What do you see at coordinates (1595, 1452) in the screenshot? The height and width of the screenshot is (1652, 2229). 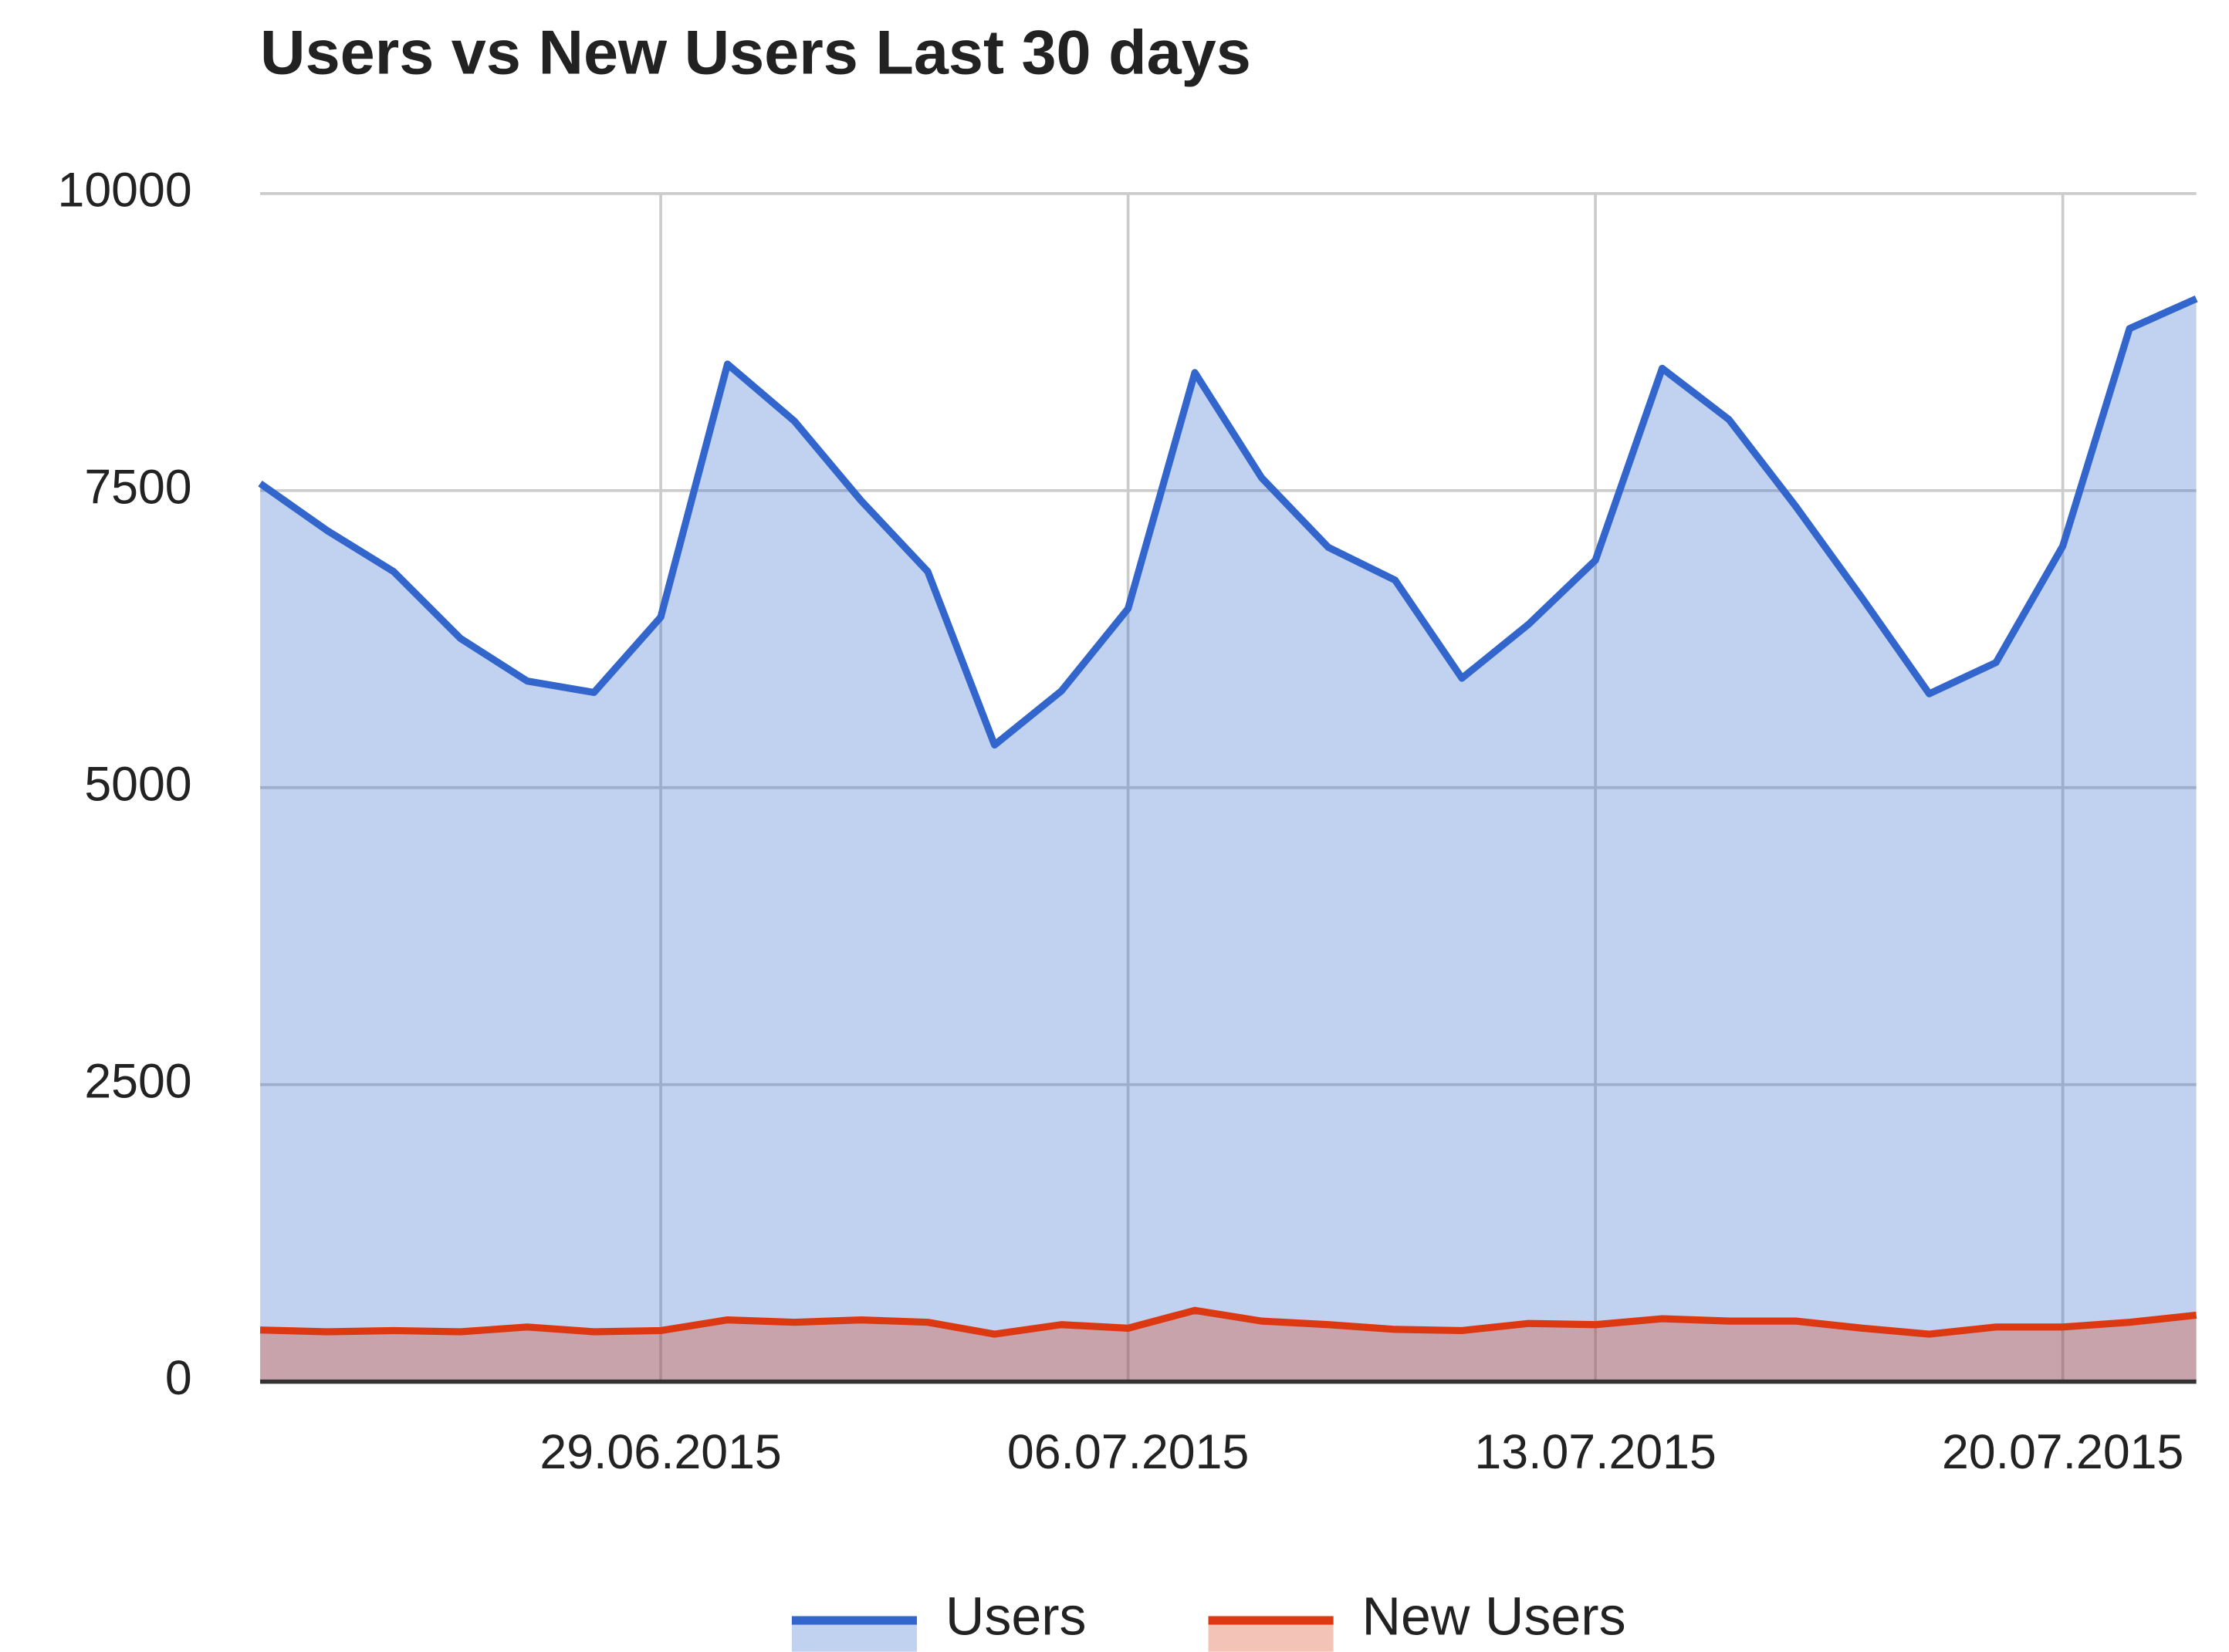 I see `x-tick-label: 13.07.2015` at bounding box center [1595, 1452].